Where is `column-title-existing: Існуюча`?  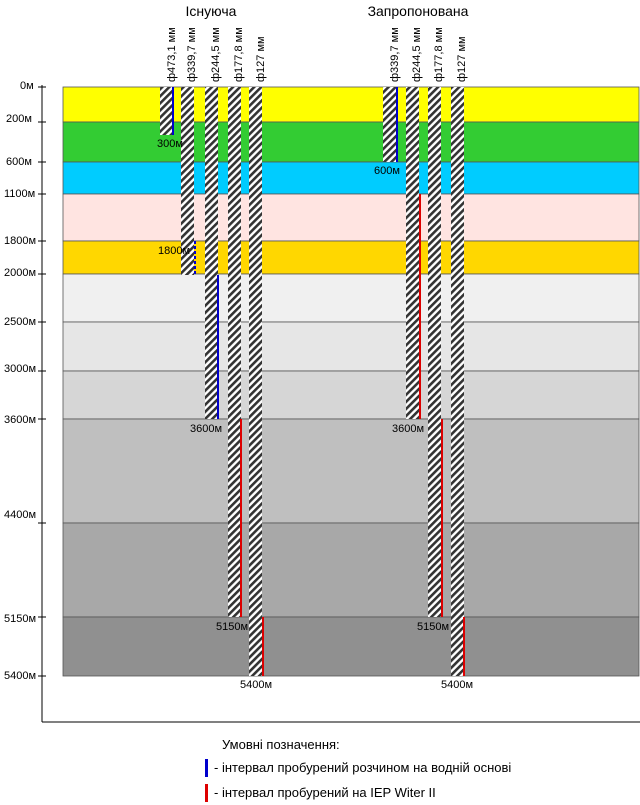 column-title-existing: Існуюча is located at coordinates (211, 11).